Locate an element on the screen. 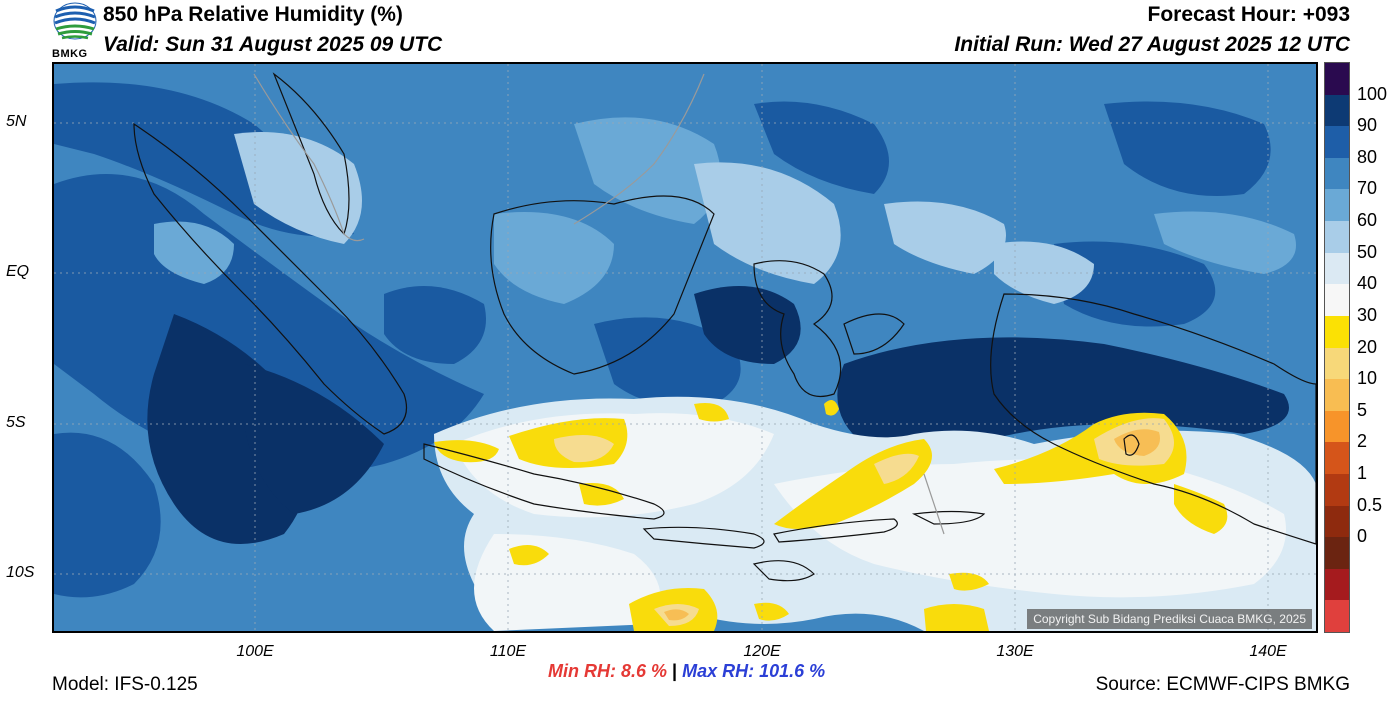 The height and width of the screenshot is (709, 1400). colorbar-label: 0.5 is located at coordinates (1370, 504).